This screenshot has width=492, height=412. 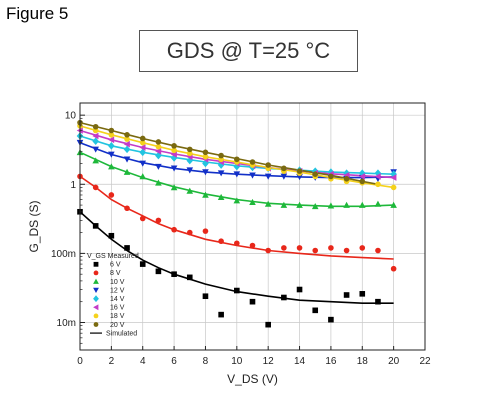 I want to click on legend-entry: 18 V, so click(x=117, y=316).